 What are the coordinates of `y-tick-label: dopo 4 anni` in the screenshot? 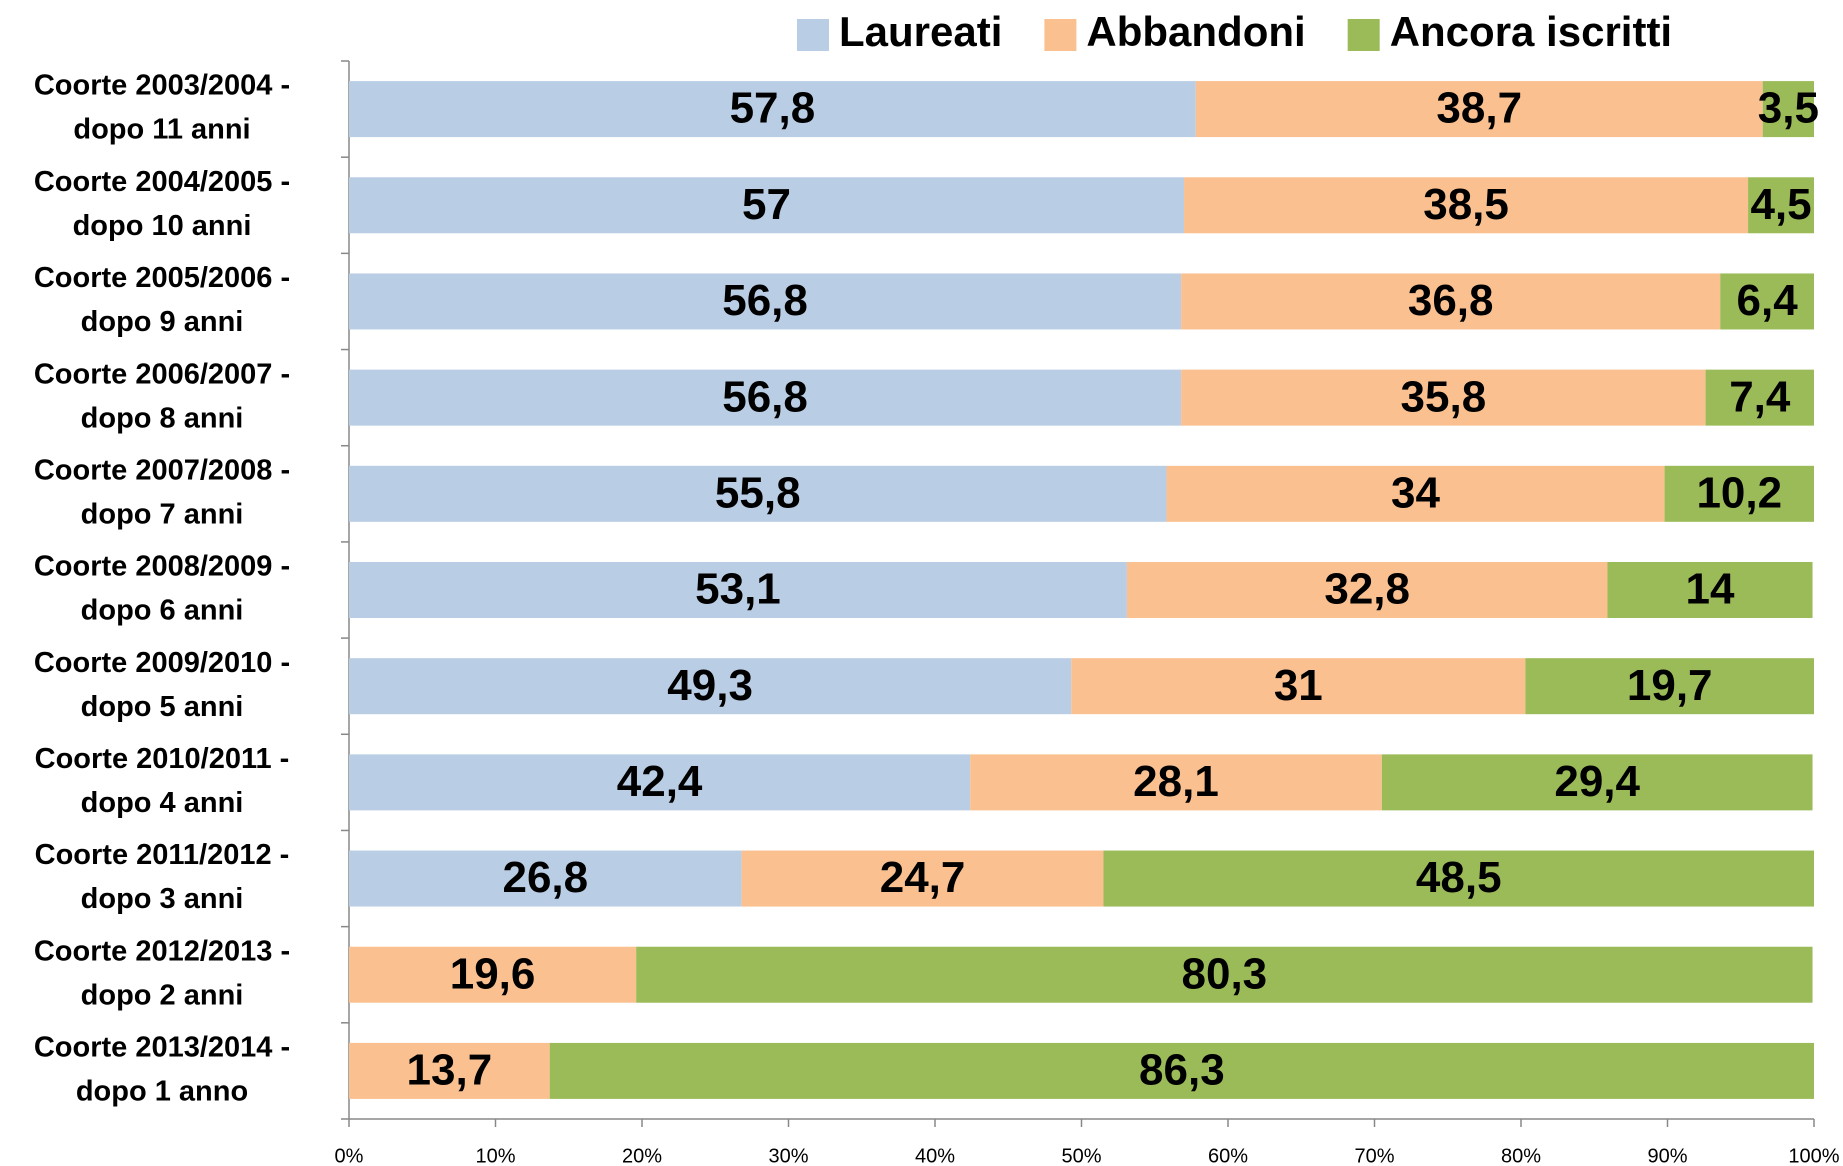 It's located at (162, 803).